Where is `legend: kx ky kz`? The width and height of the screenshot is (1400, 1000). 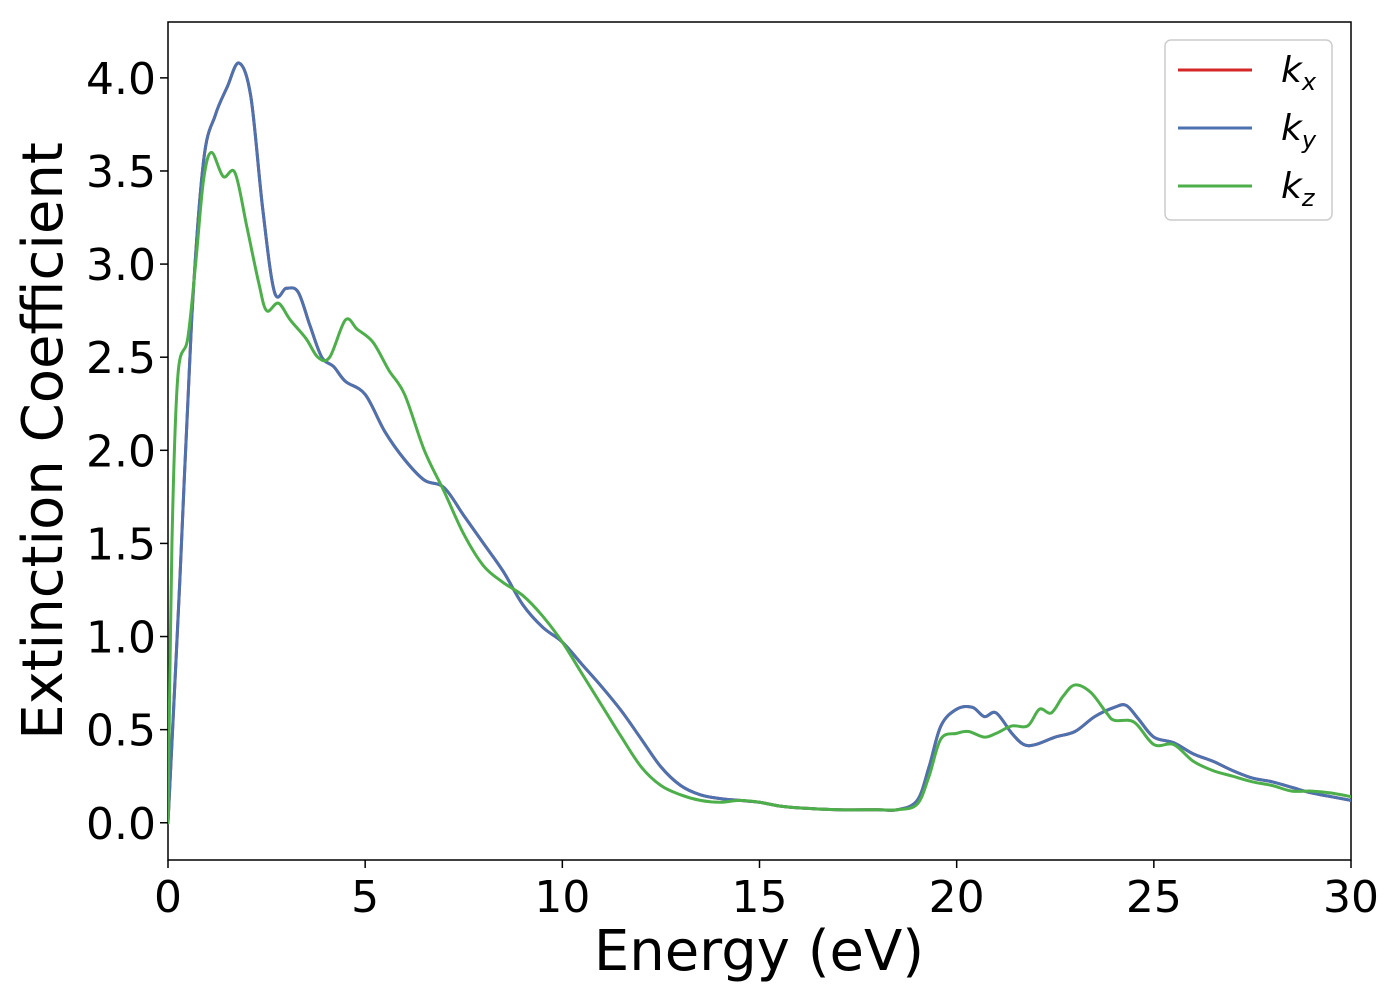
legend: kx ky kz is located at coordinates (1248, 130).